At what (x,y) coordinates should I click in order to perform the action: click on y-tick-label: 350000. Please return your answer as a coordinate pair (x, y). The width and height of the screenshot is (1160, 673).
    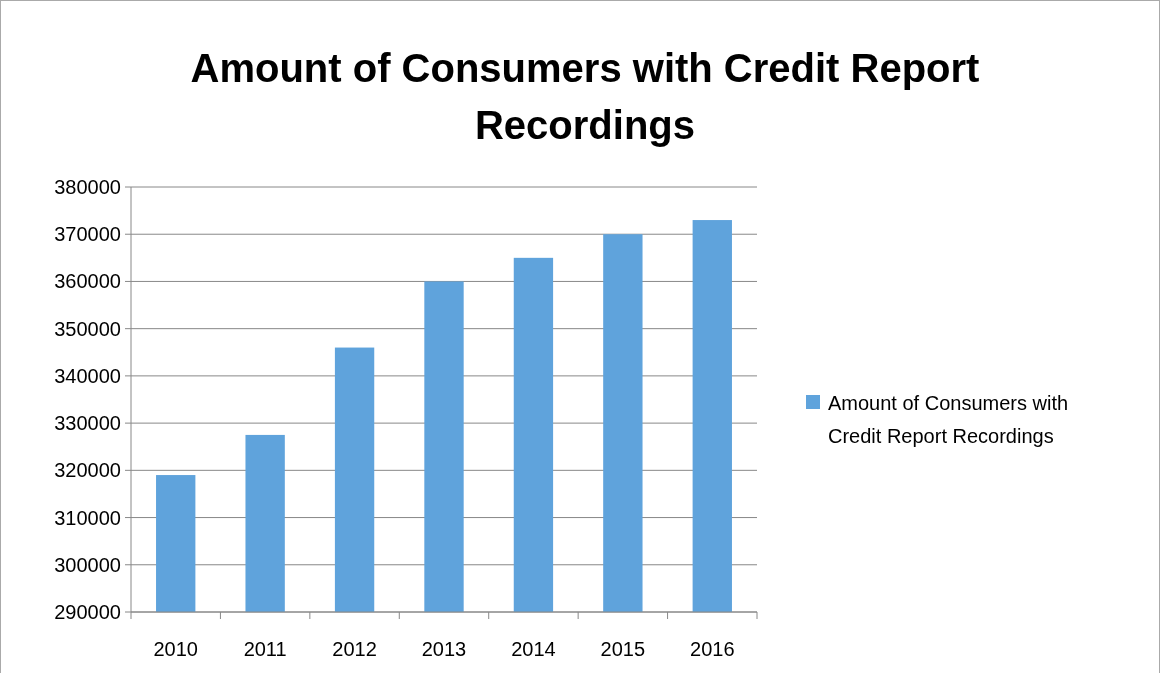
    Looking at the image, I should click on (87, 328).